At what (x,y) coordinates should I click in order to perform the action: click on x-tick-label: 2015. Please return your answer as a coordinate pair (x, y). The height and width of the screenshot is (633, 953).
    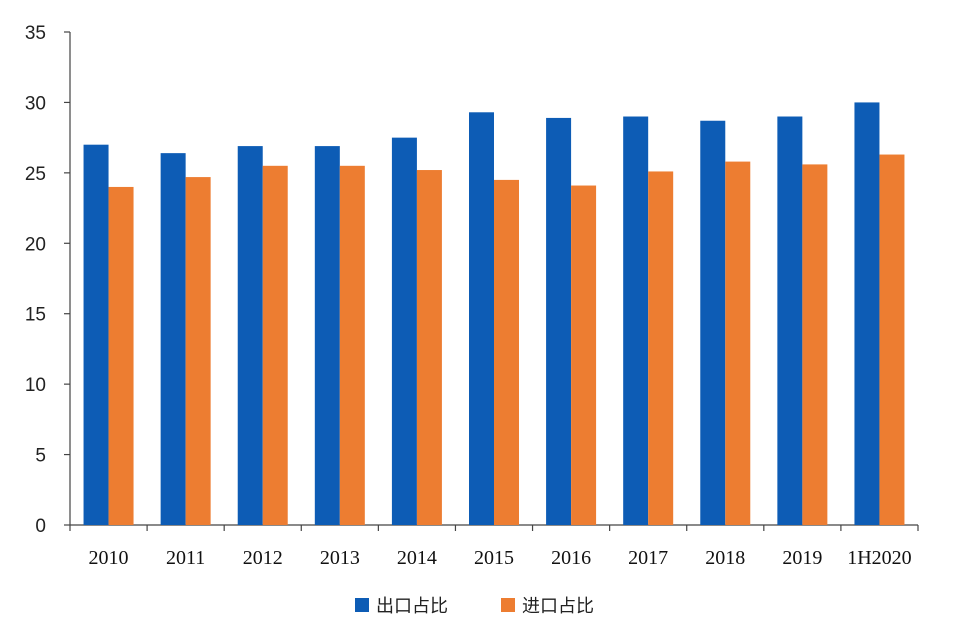
    Looking at the image, I should click on (494, 558).